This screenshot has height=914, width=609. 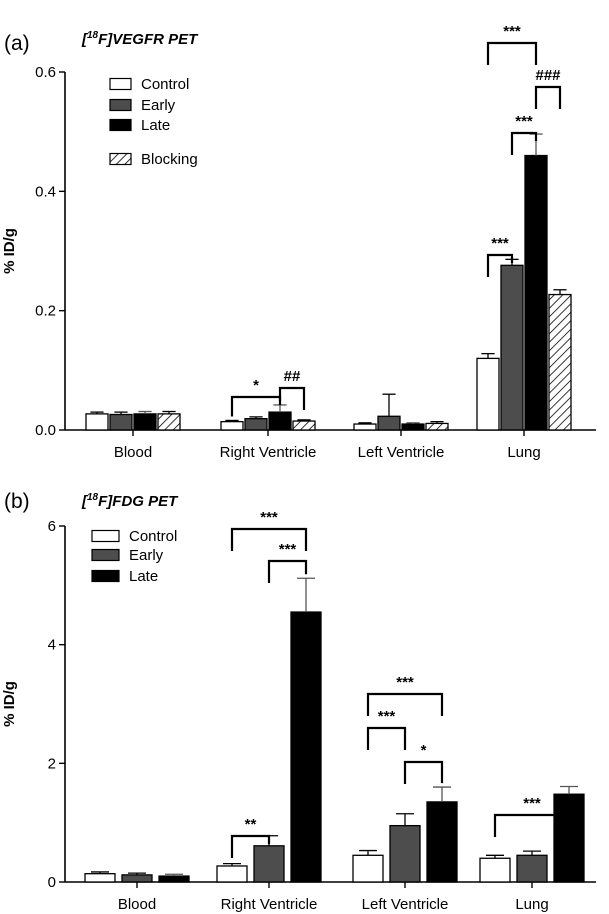 I want to click on y-tick-label: 0.6, so click(x=45, y=72).